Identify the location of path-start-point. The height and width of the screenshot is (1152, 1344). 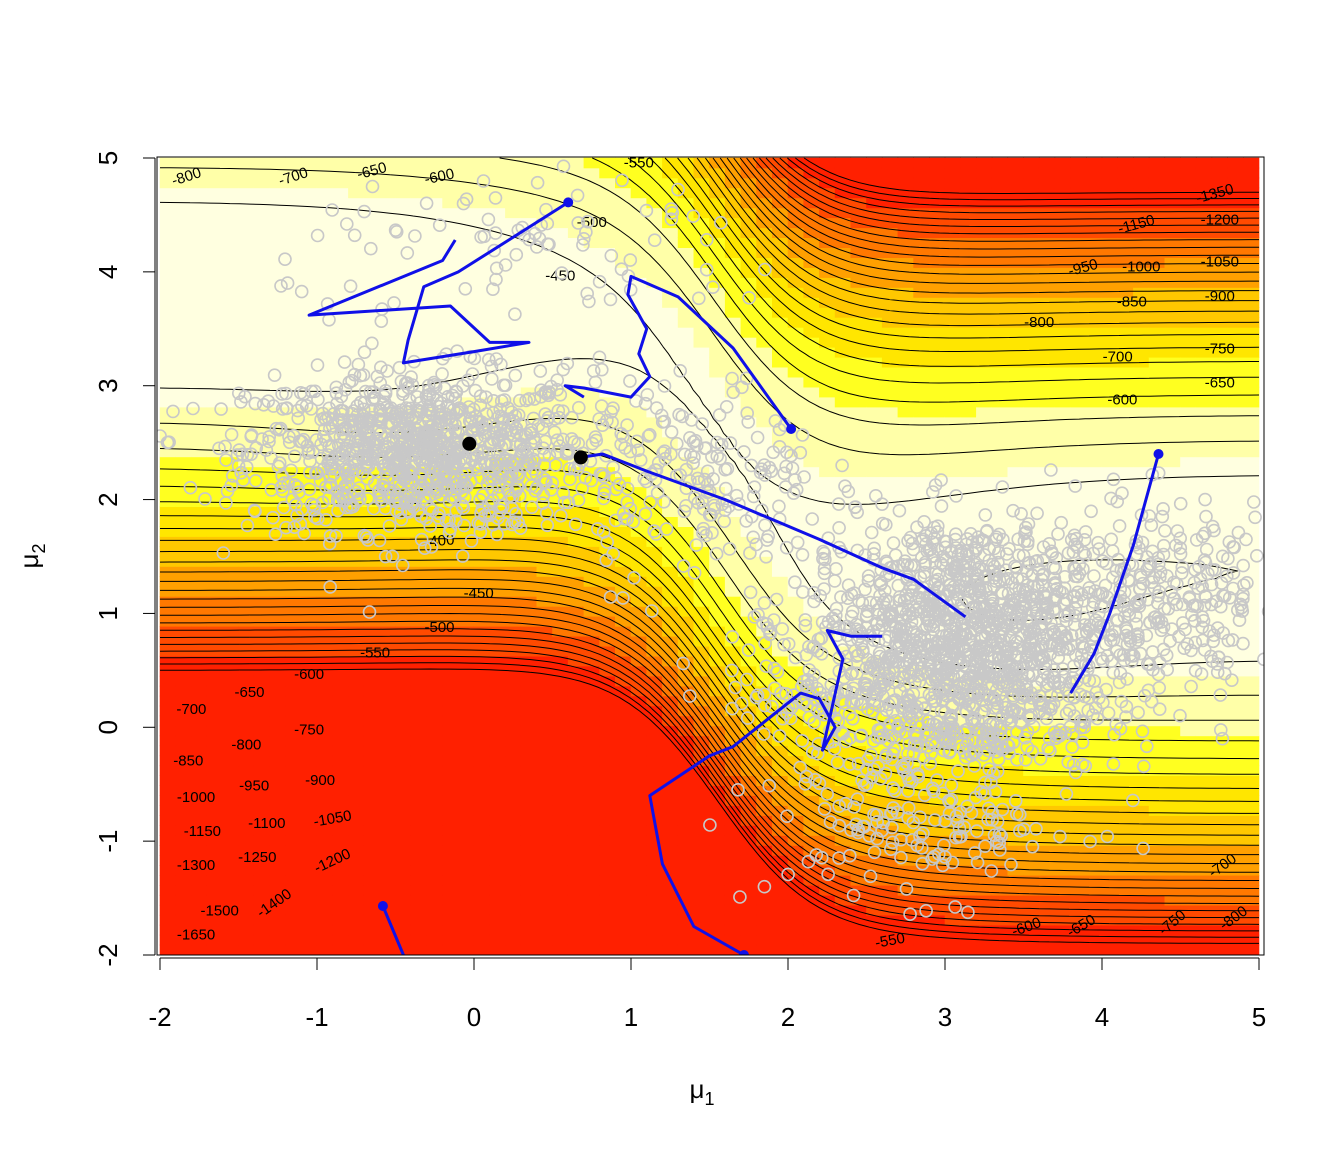
(568, 202).